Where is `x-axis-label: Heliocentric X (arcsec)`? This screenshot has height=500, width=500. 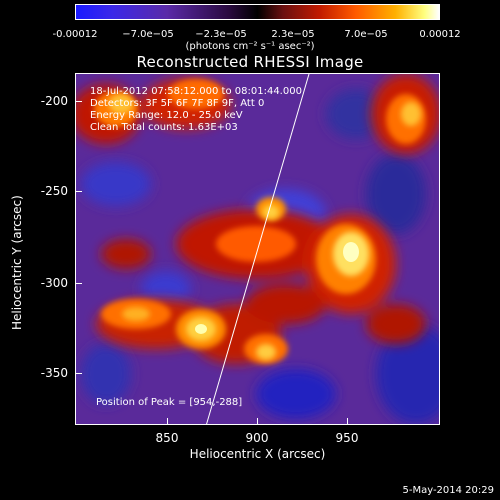 x-axis-label: Heliocentric X (arcsec) is located at coordinates (257, 454).